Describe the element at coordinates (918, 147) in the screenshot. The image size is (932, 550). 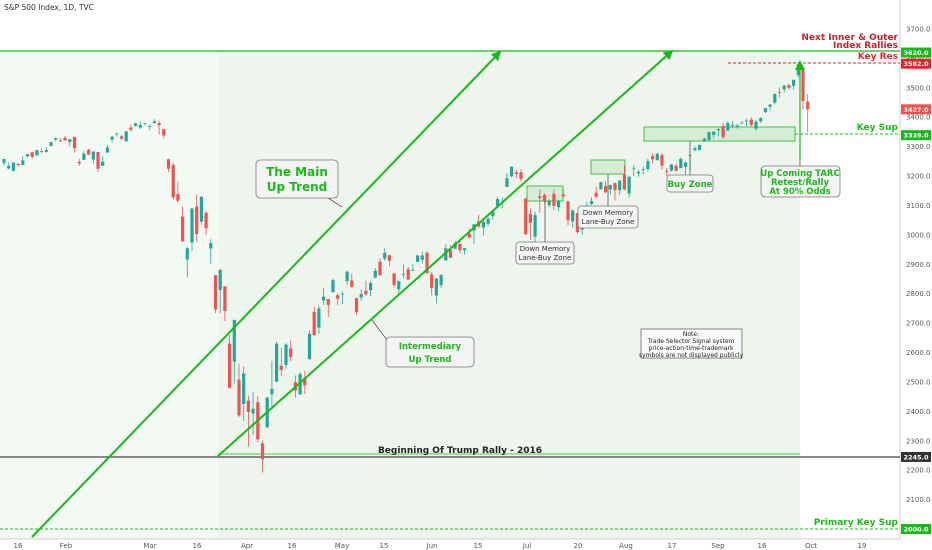
I see `y-tick-label: 3300.0` at that location.